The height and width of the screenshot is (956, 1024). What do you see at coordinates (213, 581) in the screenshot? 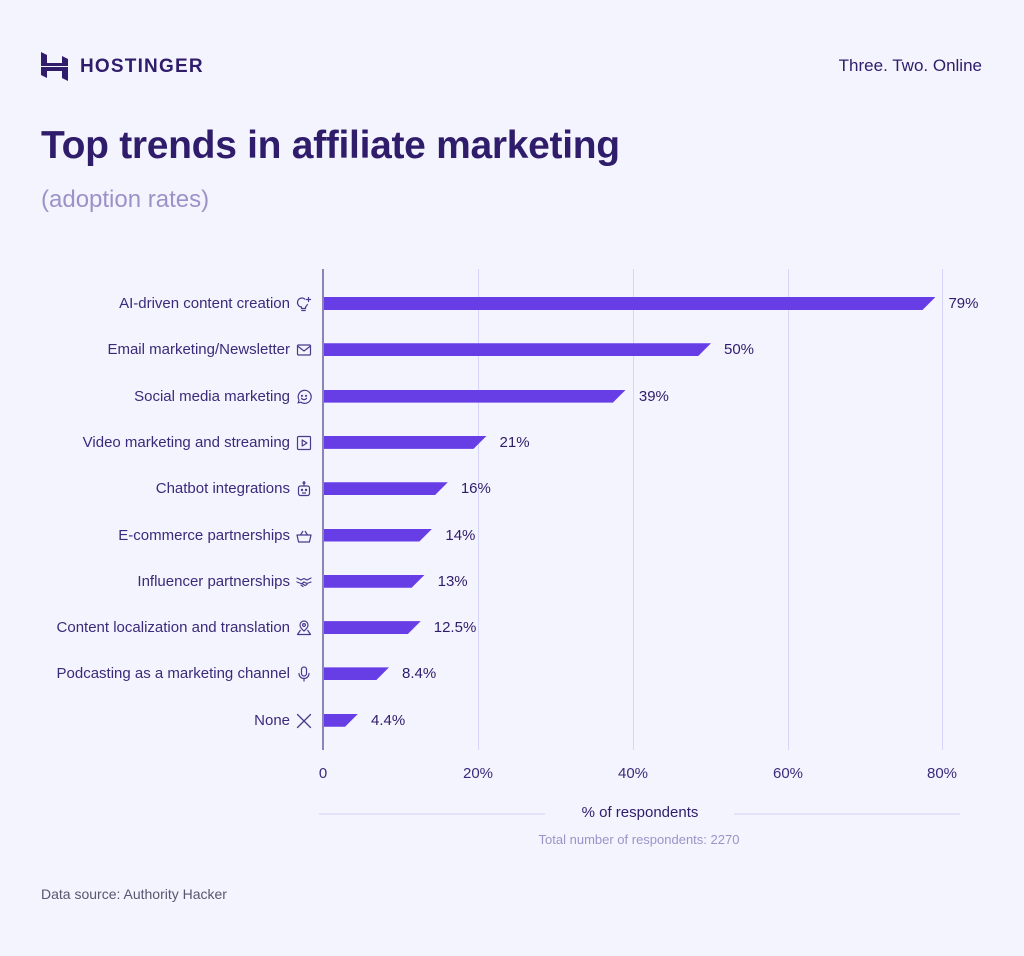
I see `bar-category-label: Influencer partnerships` at bounding box center [213, 581].